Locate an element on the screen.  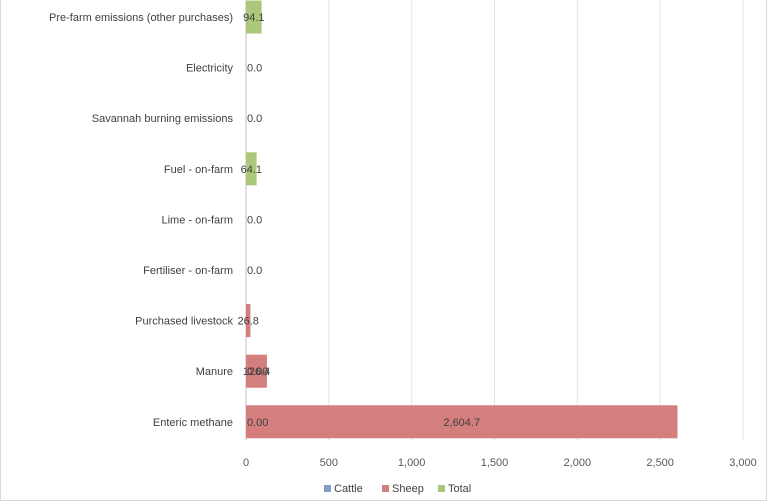
category-label: Lime - on-farm is located at coordinates (197, 220).